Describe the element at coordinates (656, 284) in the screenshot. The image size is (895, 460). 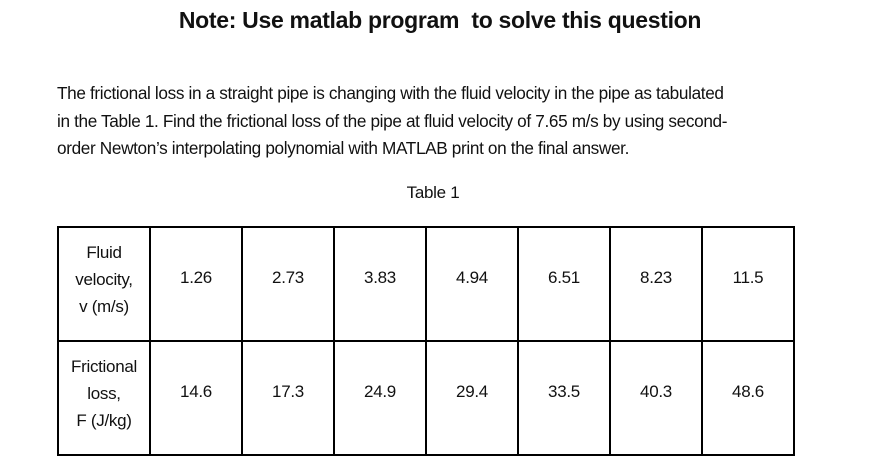
I see `table-cell: 8.23` at that location.